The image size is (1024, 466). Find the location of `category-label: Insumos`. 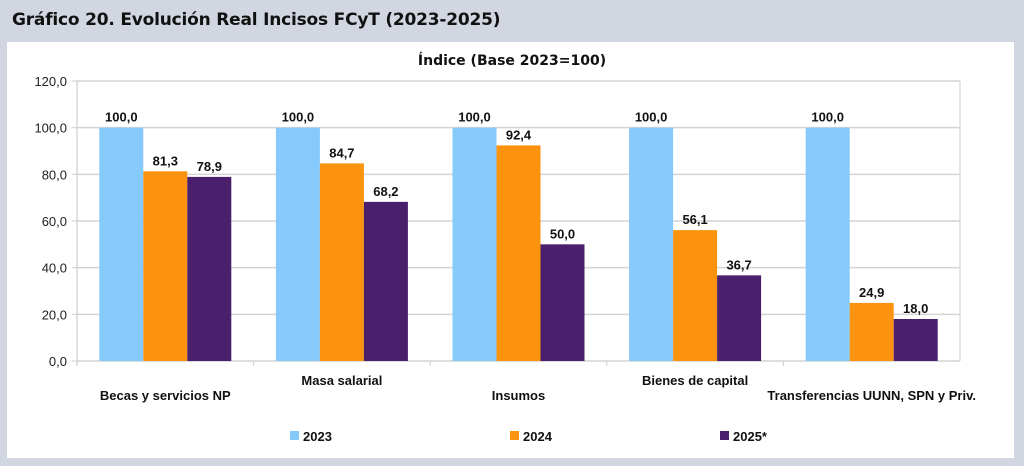

category-label: Insumos is located at coordinates (518, 395).